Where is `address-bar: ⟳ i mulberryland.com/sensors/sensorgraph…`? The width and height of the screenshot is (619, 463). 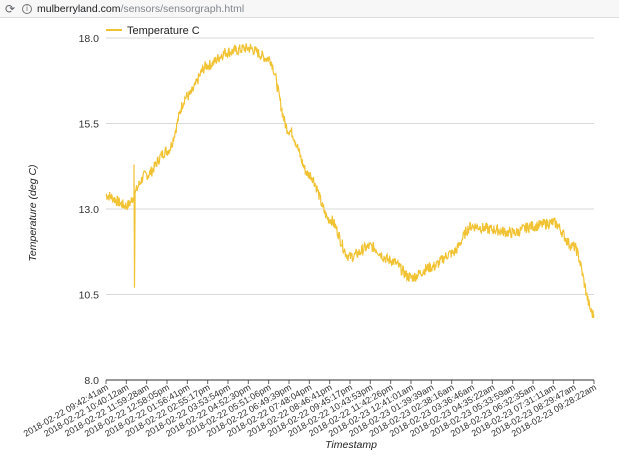 address-bar: ⟳ i mulberryland.com/sensors/sensorgraph… is located at coordinates (309, 9).